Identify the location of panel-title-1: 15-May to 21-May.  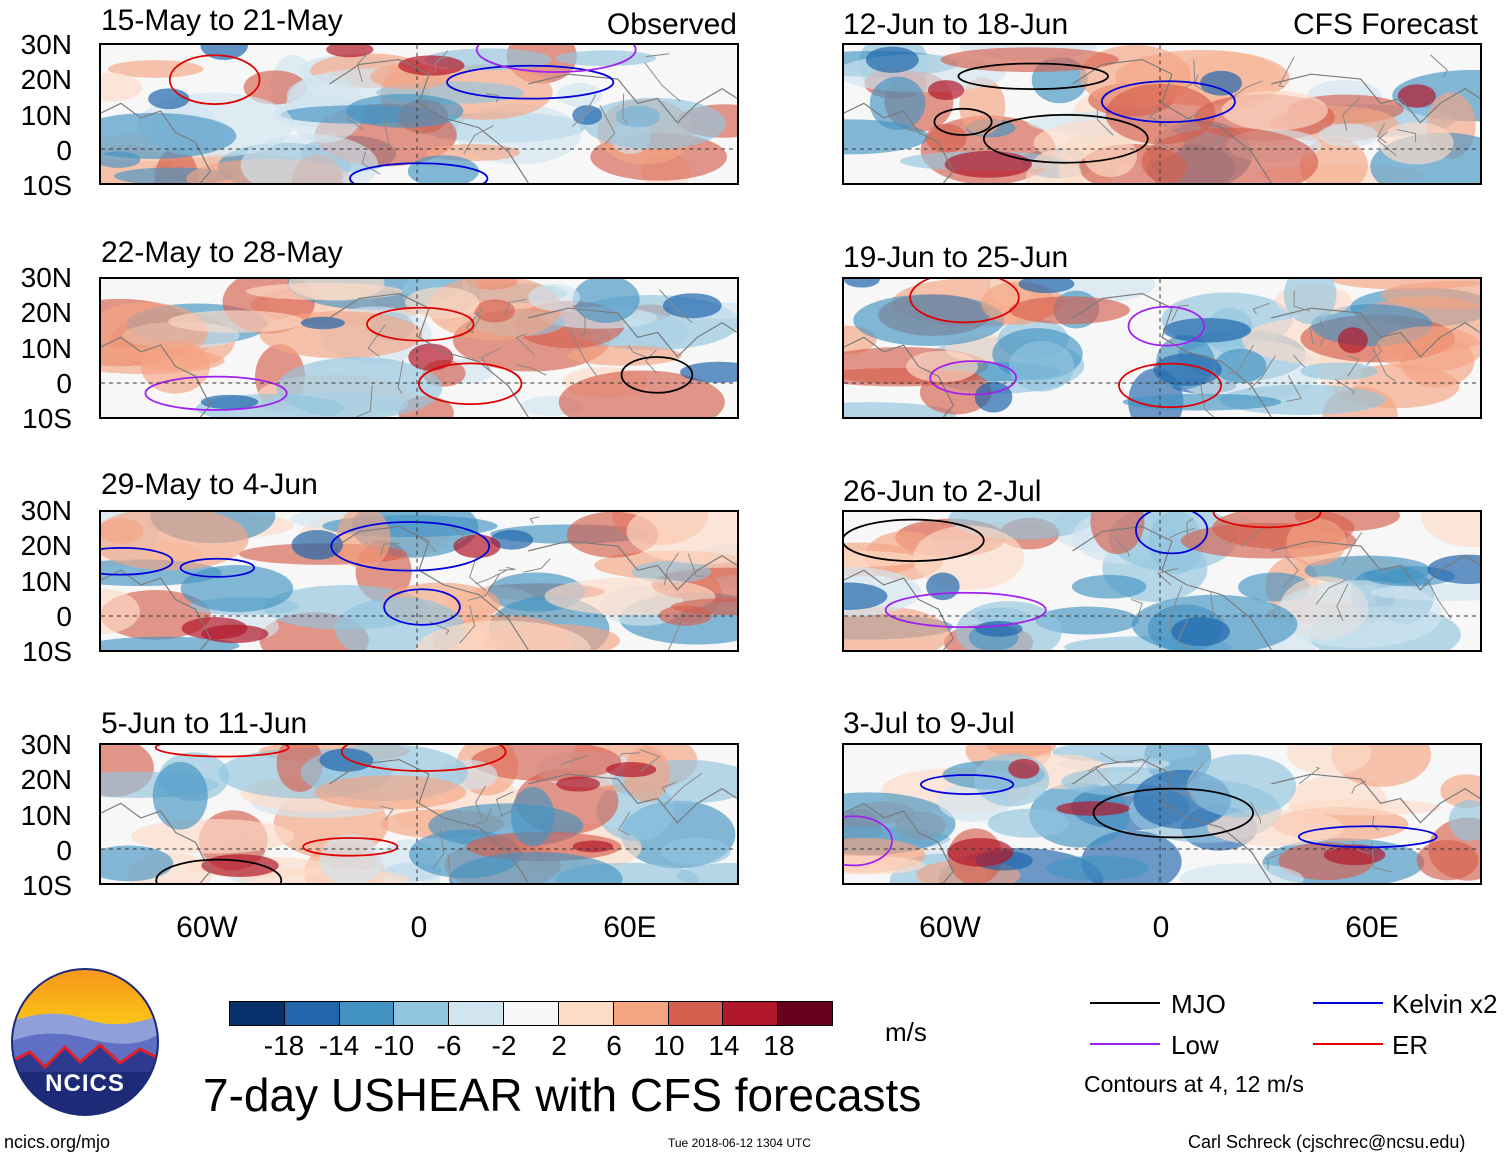
(222, 20).